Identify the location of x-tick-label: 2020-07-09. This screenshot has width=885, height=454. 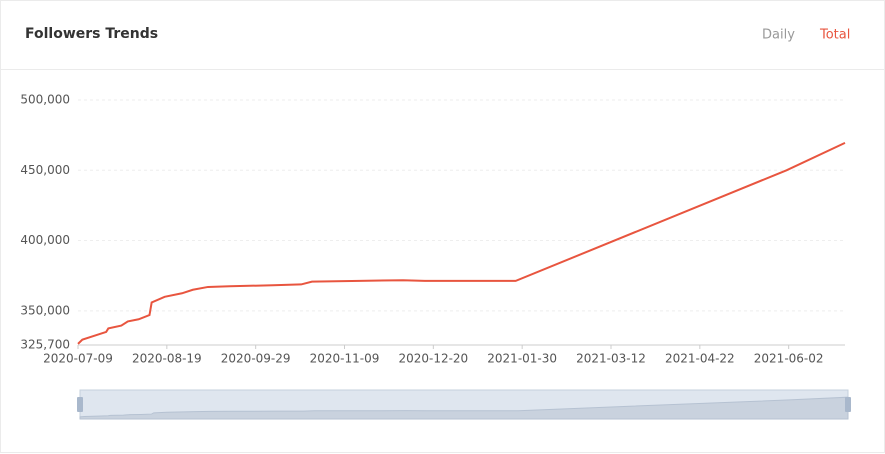
(78, 359).